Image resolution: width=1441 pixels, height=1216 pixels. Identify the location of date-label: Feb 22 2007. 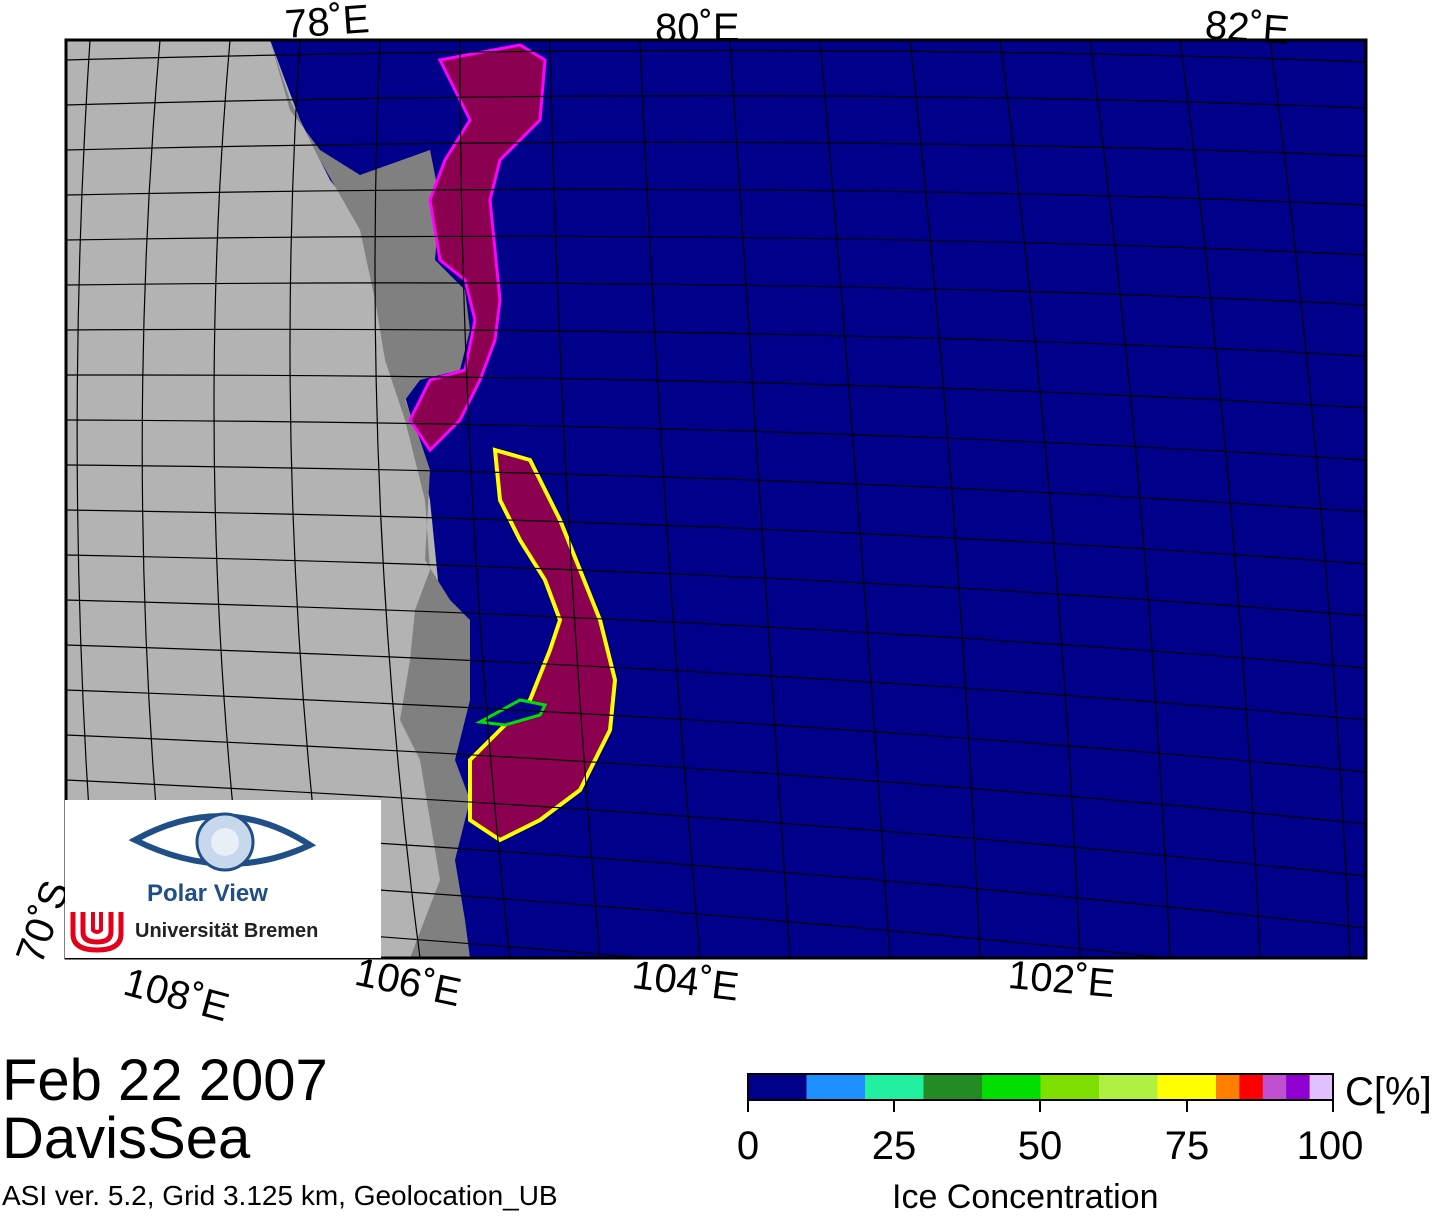
(165, 1080).